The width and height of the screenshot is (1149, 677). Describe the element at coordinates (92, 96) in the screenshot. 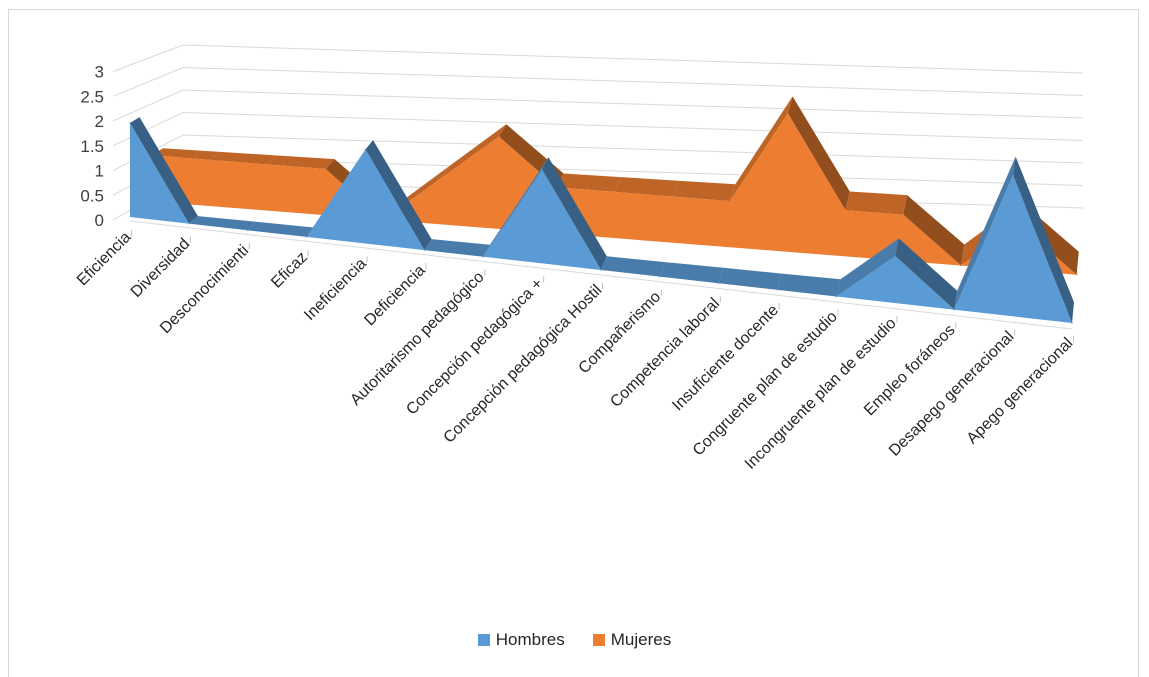

I see `y-tick-label: 2.5` at that location.